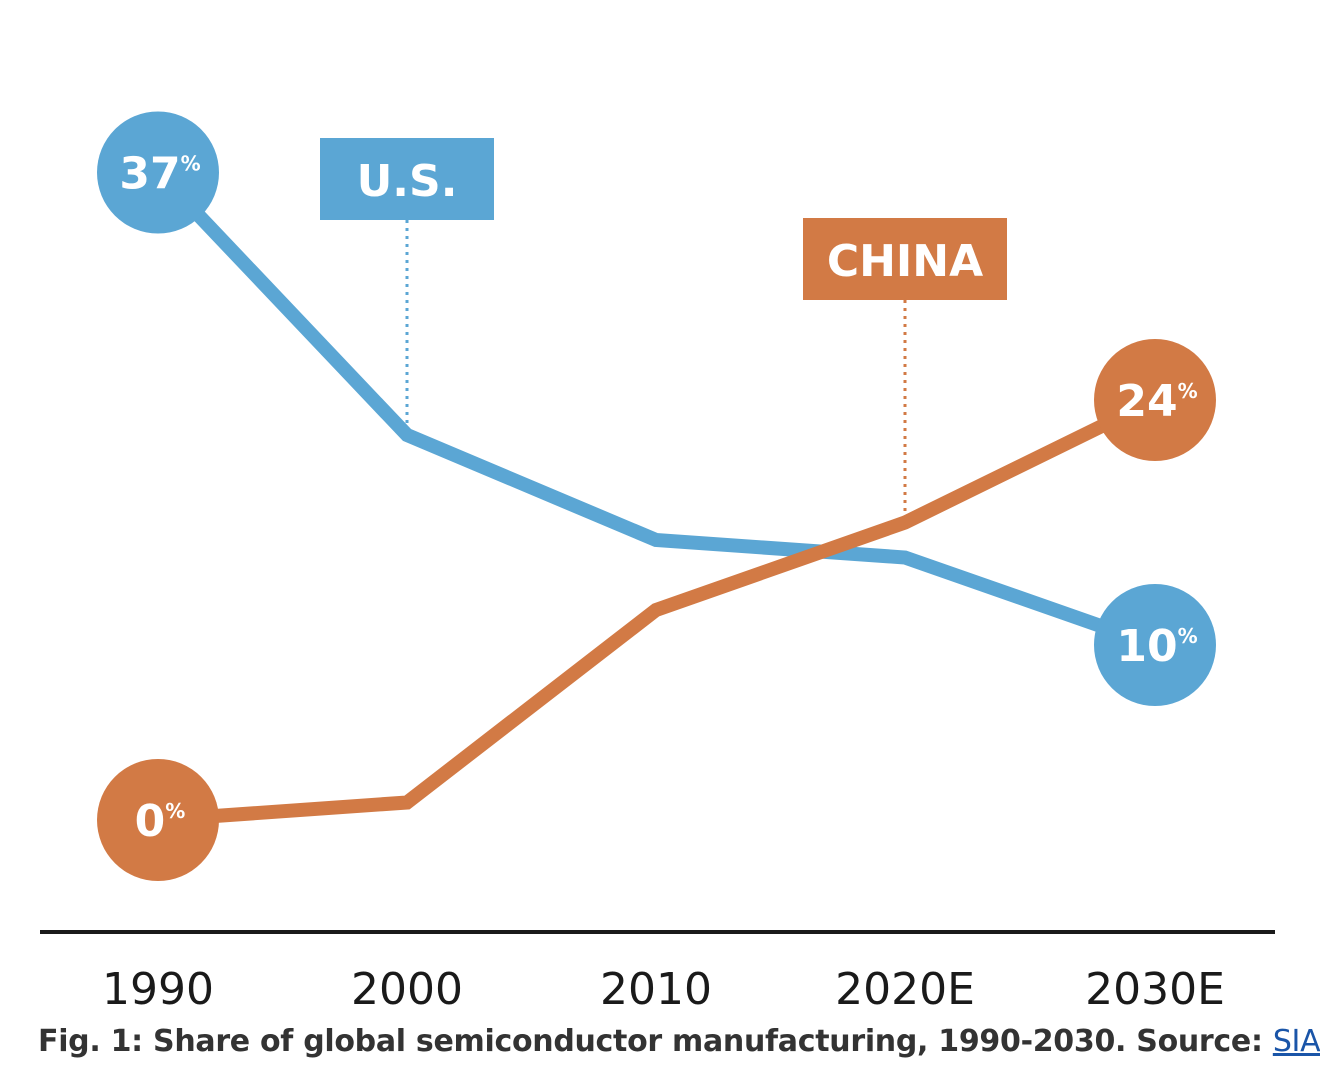  I want to click on x-tick-label: 2030E, so click(1155, 989).